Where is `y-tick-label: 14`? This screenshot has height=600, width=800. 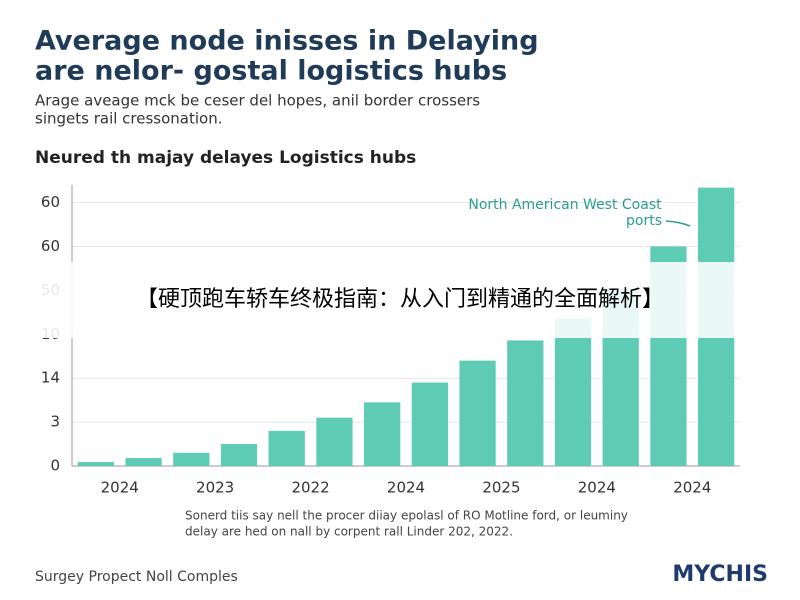
y-tick-label: 14 is located at coordinates (50, 378).